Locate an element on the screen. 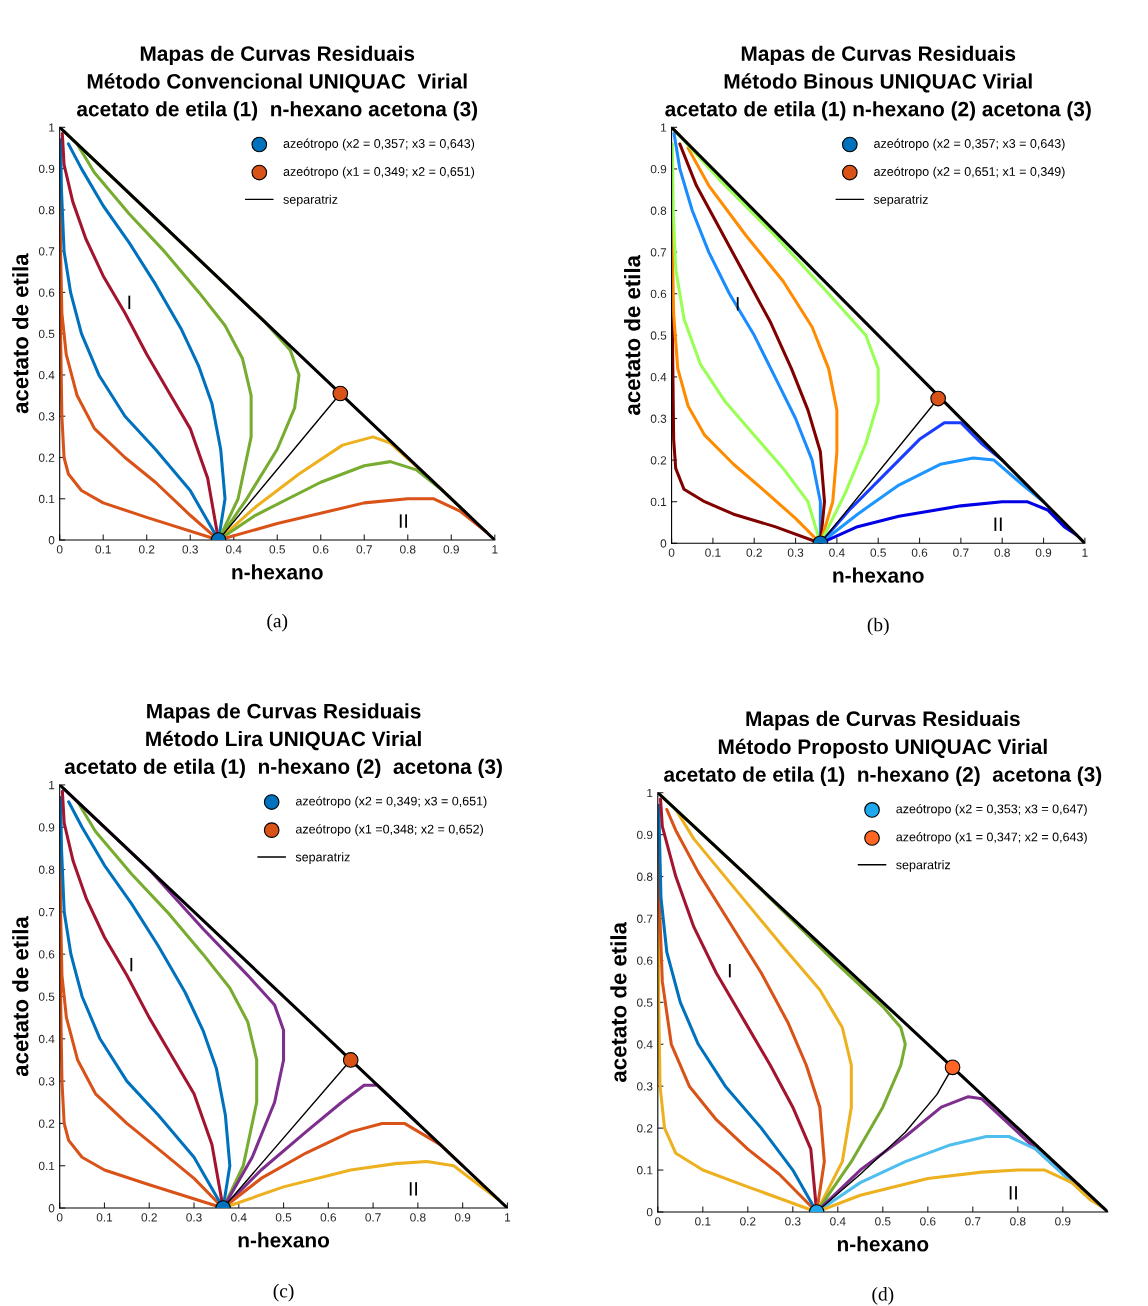  legend-label: azeótropo (x1 = 0,347; x2 = 0,643) is located at coordinates (991, 838).